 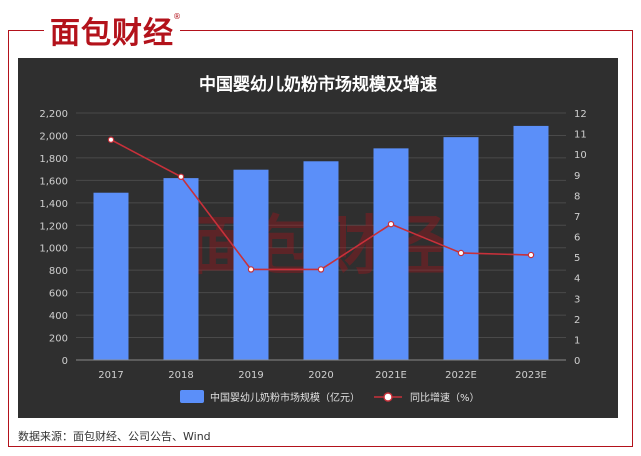 What do you see at coordinates (577, 196) in the screenshot?
I see `right-tick-label: 8` at bounding box center [577, 196].